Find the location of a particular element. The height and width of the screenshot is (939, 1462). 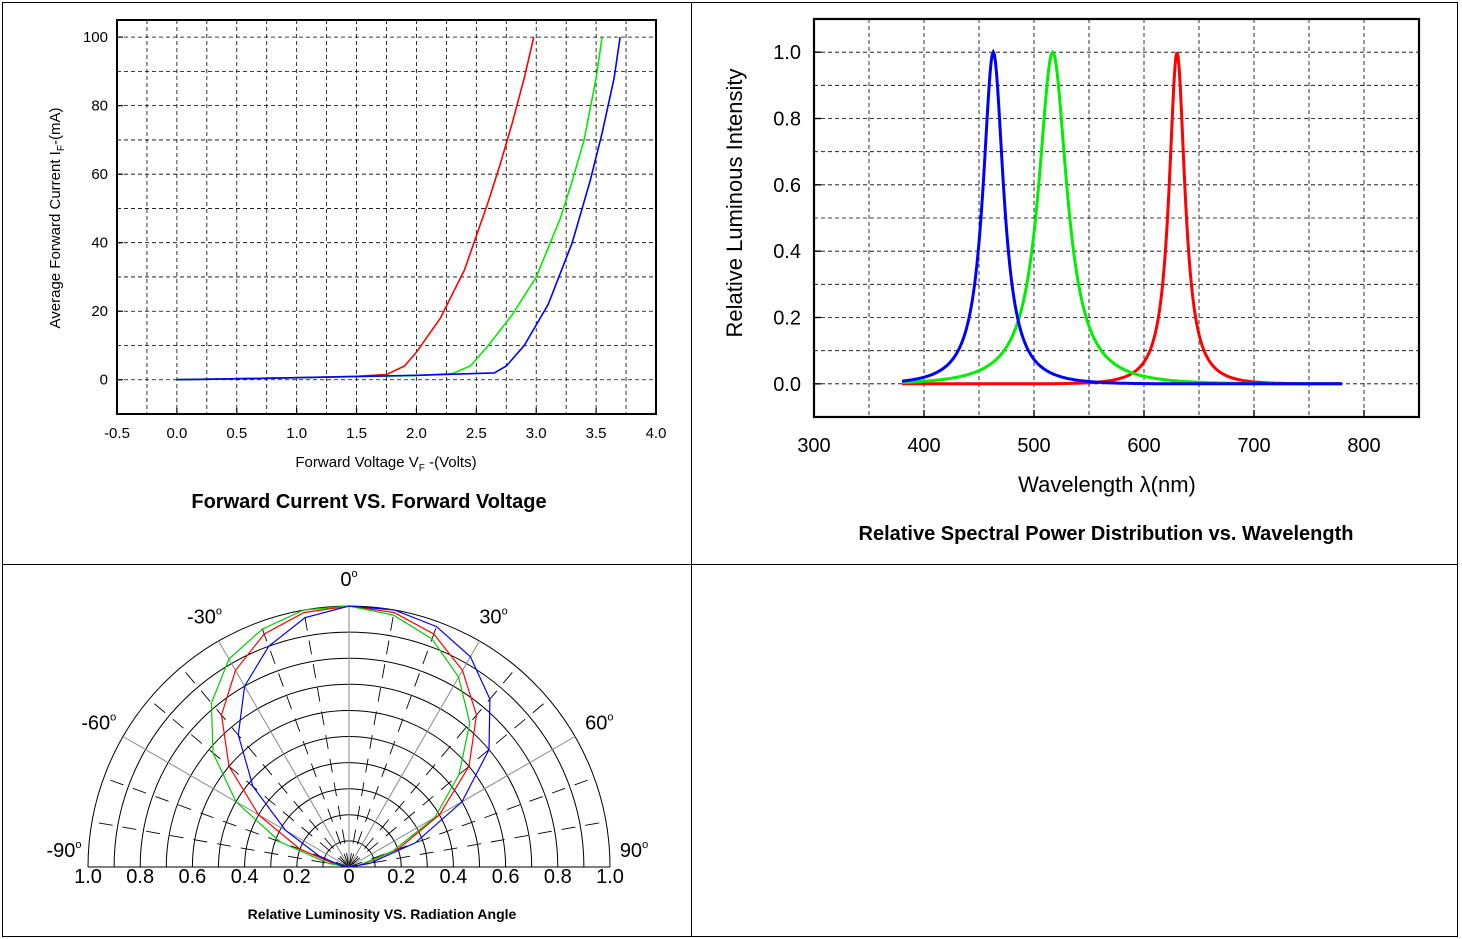

x-tick-label: 0.0 is located at coordinates (176, 433).